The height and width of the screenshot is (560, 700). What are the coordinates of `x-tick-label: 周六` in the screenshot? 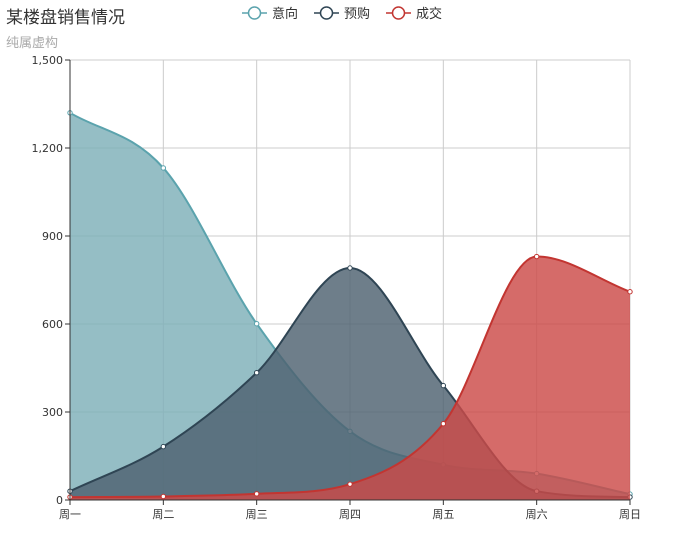 It's located at (537, 514).